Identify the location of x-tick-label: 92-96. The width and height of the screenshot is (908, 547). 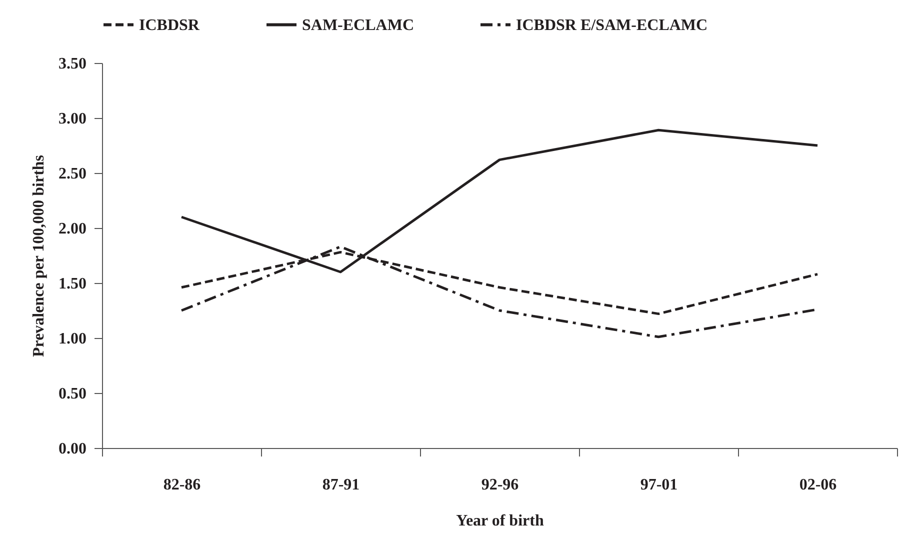
(500, 485).